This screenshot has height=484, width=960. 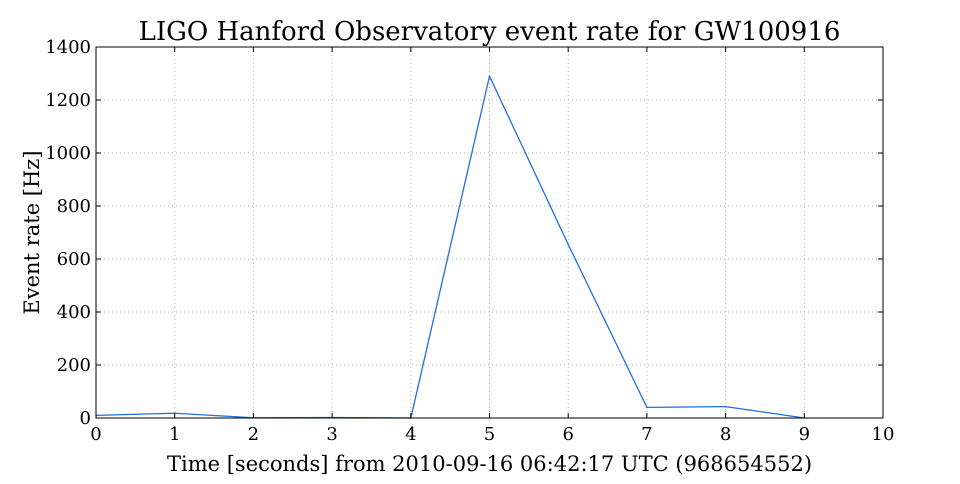 What do you see at coordinates (74, 365) in the screenshot?
I see `y-tick-label: 200` at bounding box center [74, 365].